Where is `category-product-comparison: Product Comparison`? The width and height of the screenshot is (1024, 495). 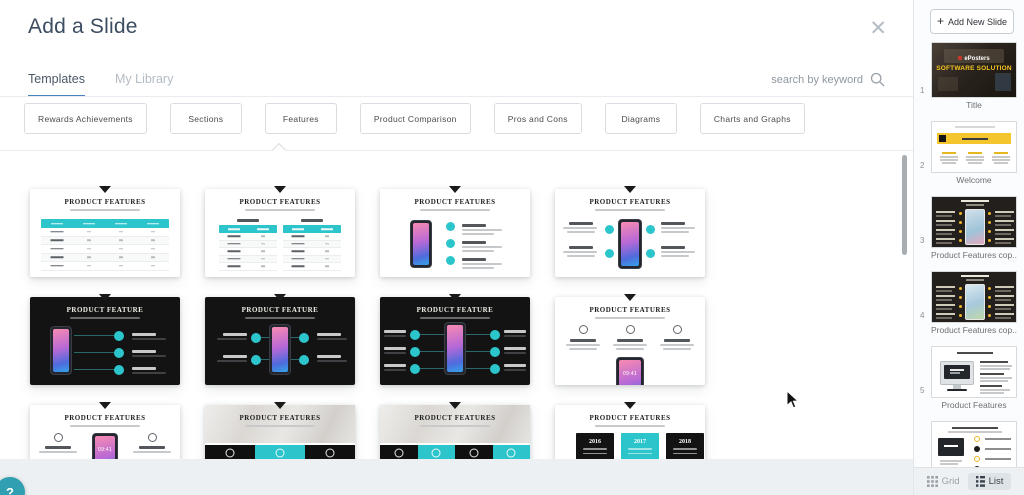 category-product-comparison: Product Comparison is located at coordinates (415, 118).